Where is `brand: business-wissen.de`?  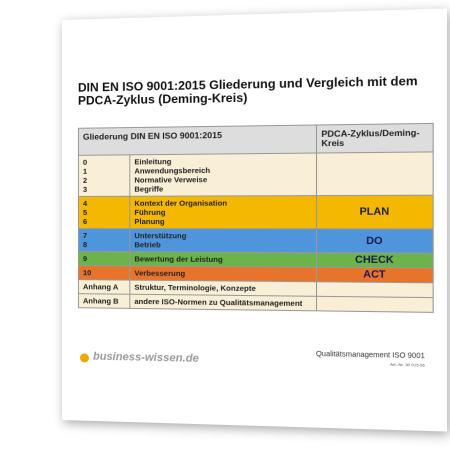 brand: business-wissen.de is located at coordinates (145, 357).